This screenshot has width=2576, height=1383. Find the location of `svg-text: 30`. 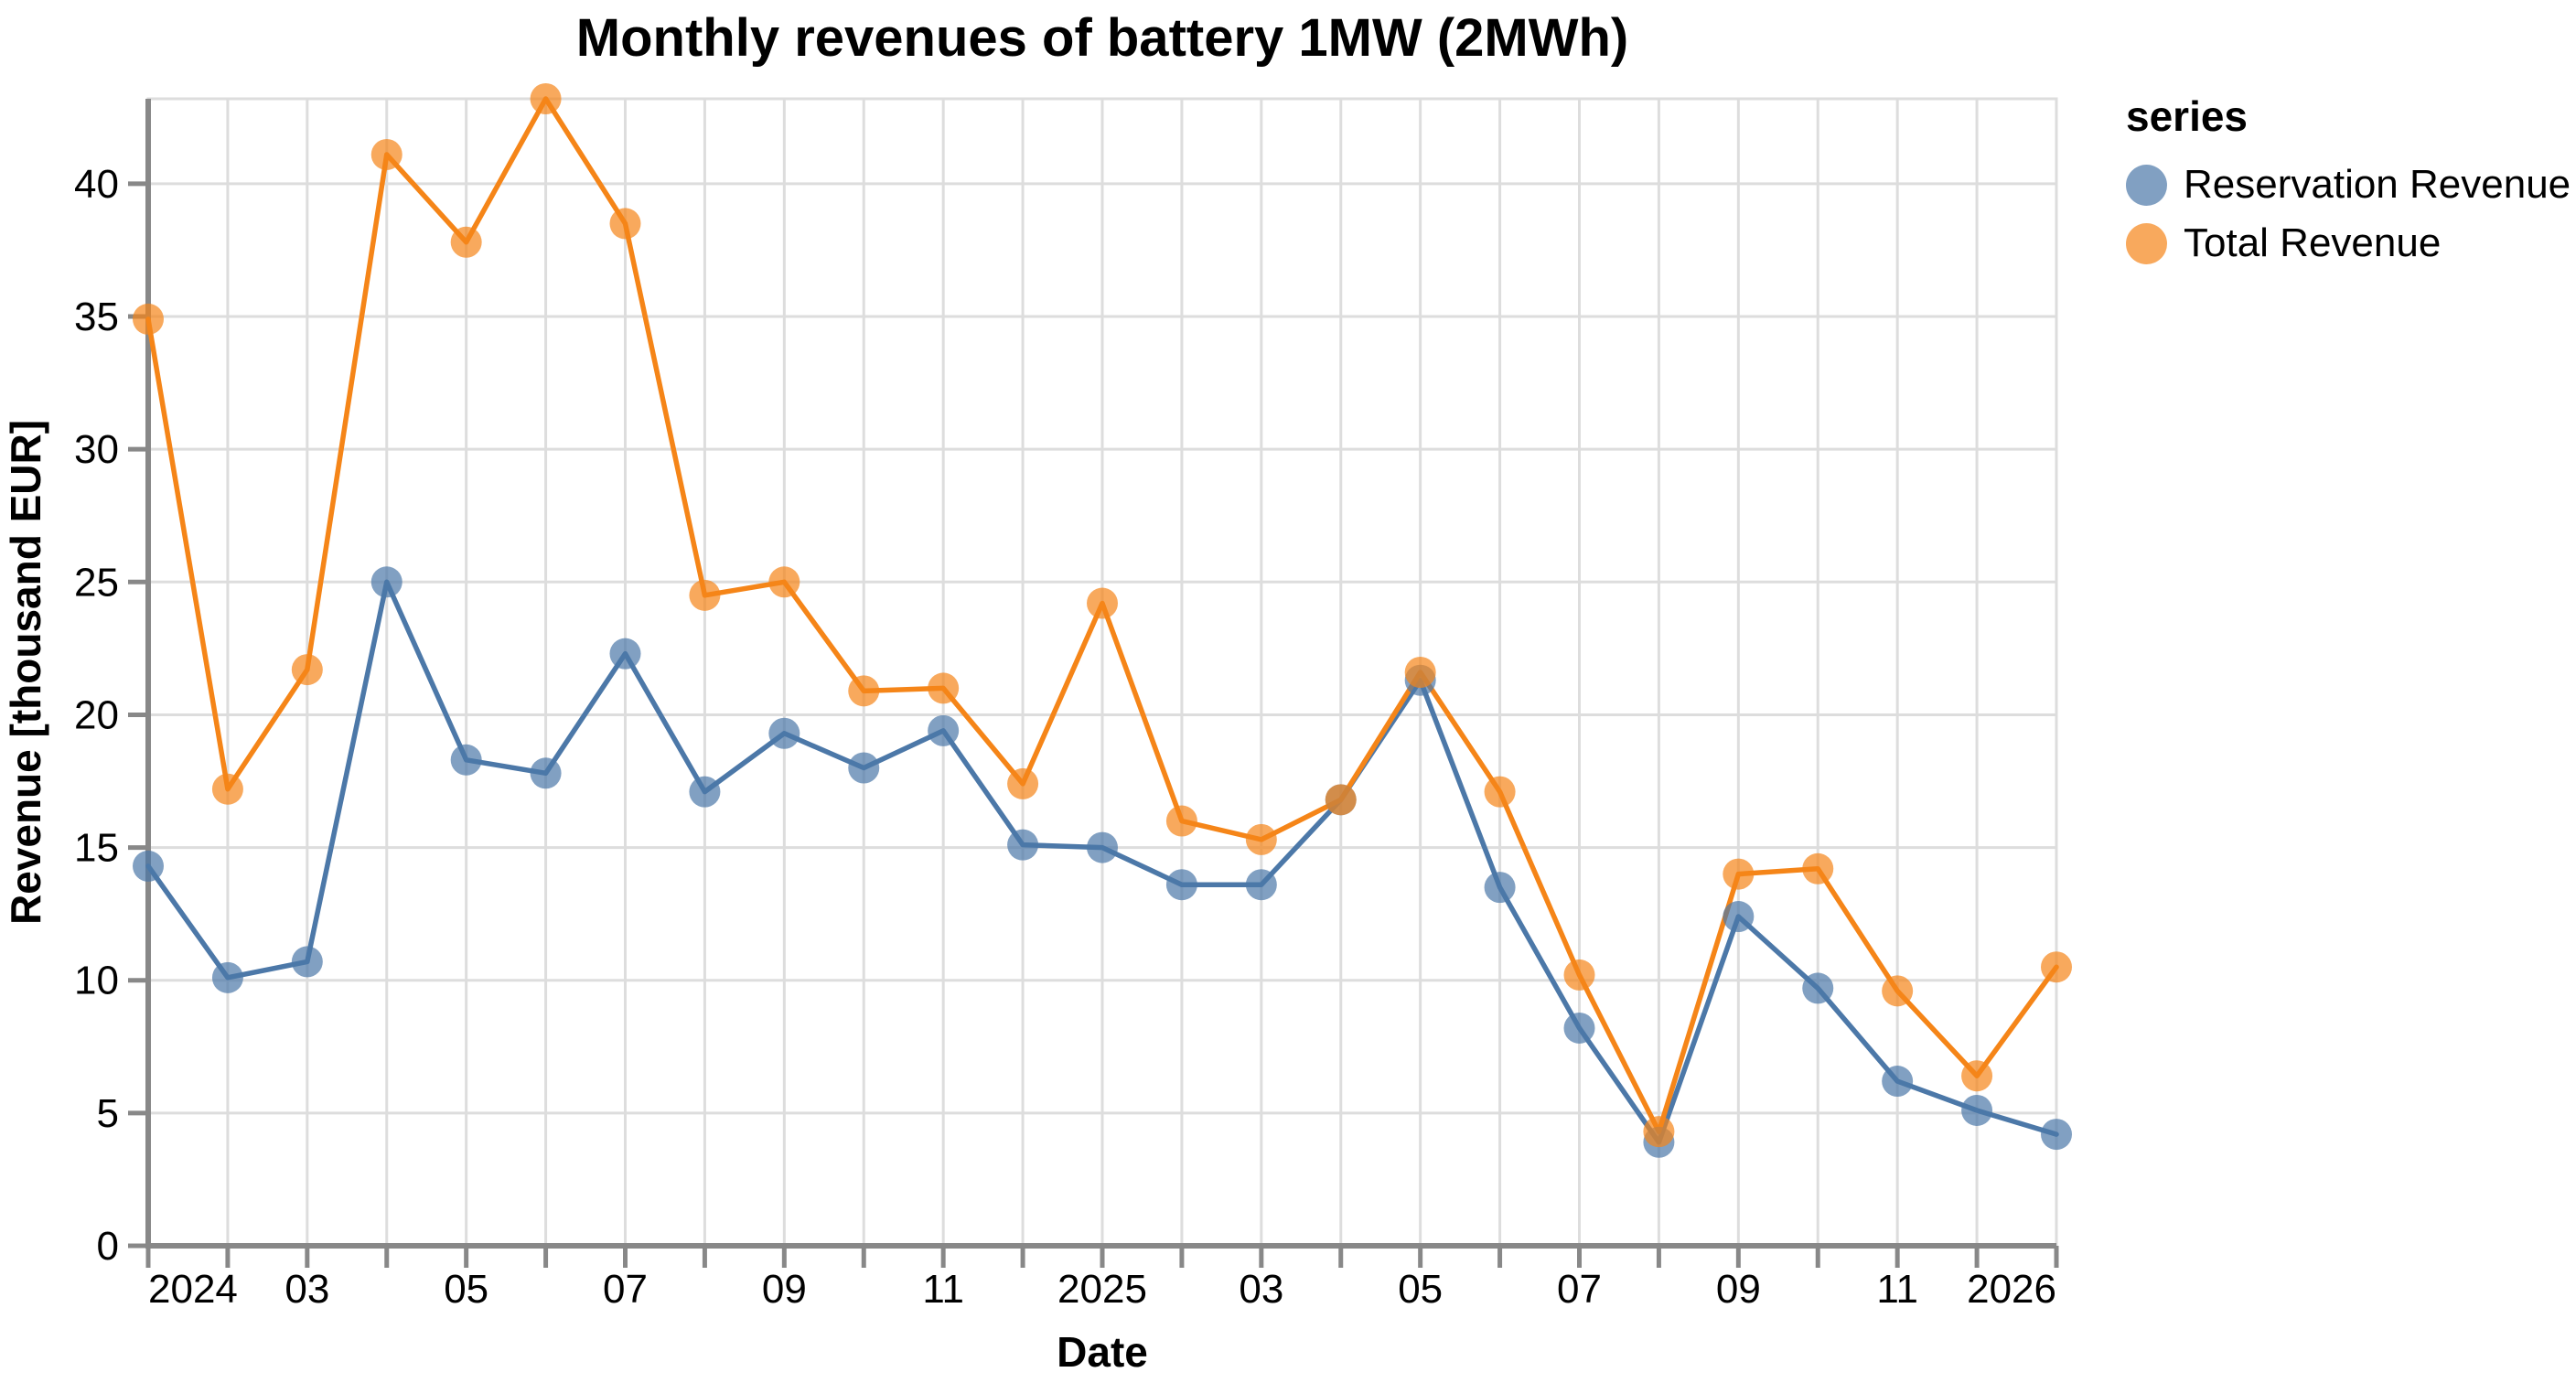

svg-text: 30 is located at coordinates (96, 449).